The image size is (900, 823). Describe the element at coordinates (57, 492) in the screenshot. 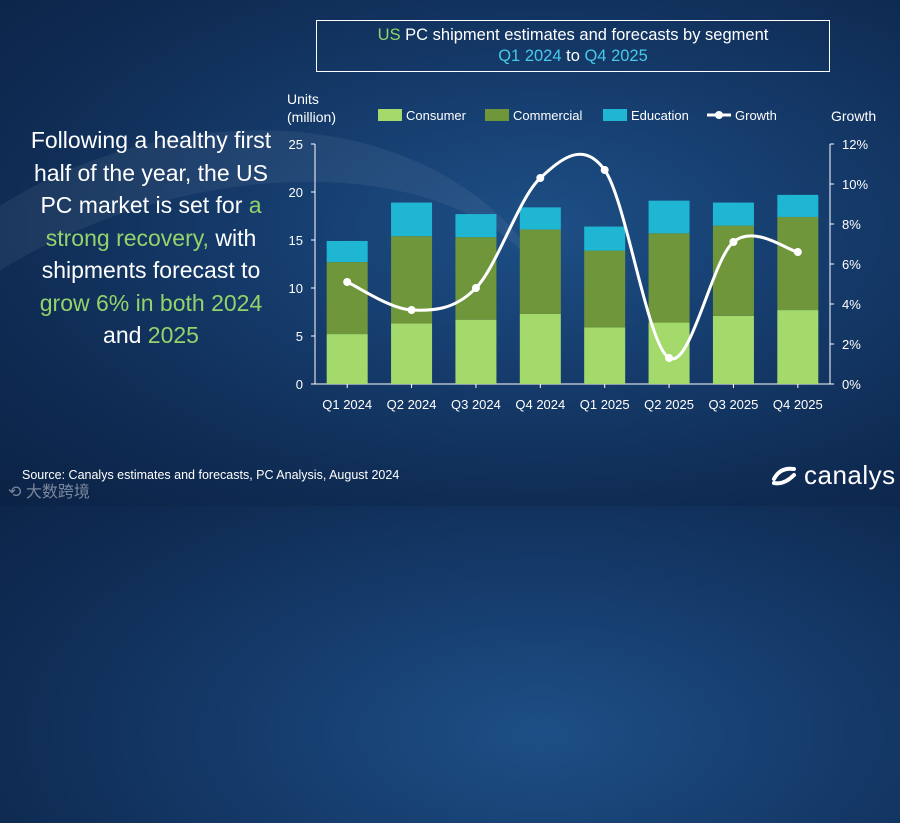

I see `watermark-text: 大数跨境` at that location.